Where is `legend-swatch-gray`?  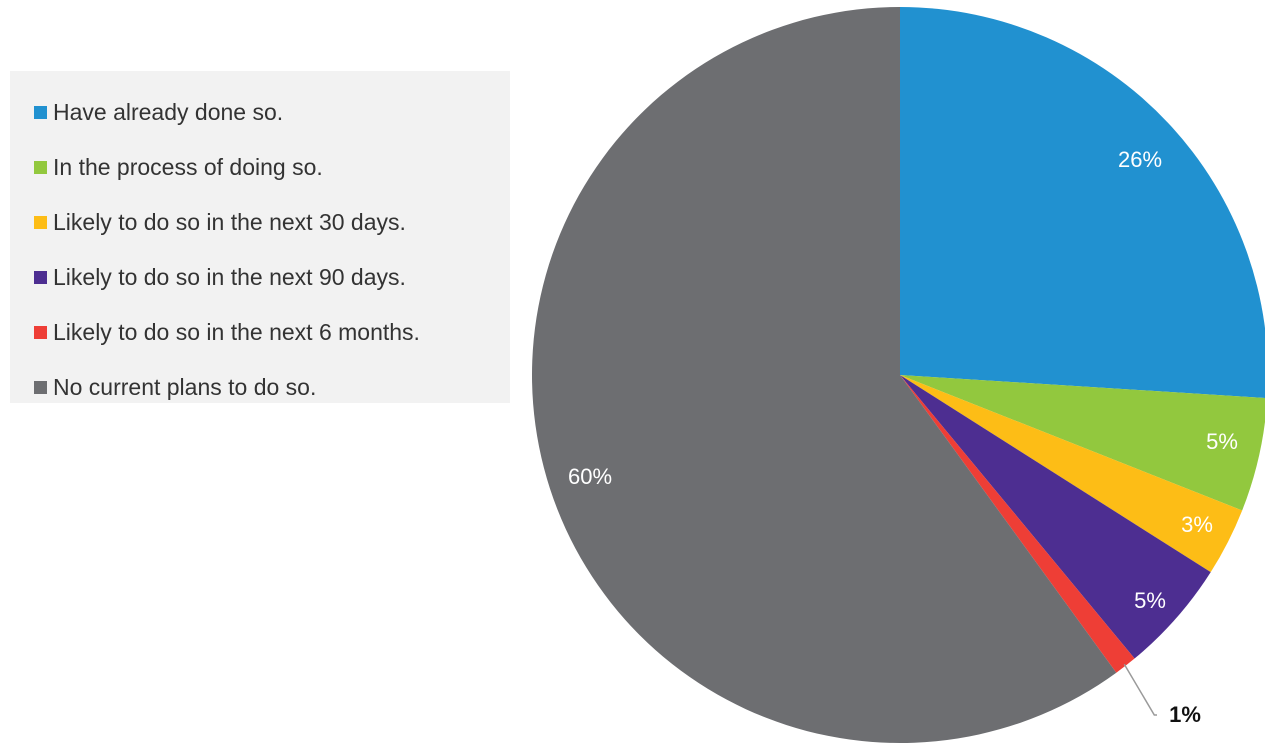 legend-swatch-gray is located at coordinates (40, 387).